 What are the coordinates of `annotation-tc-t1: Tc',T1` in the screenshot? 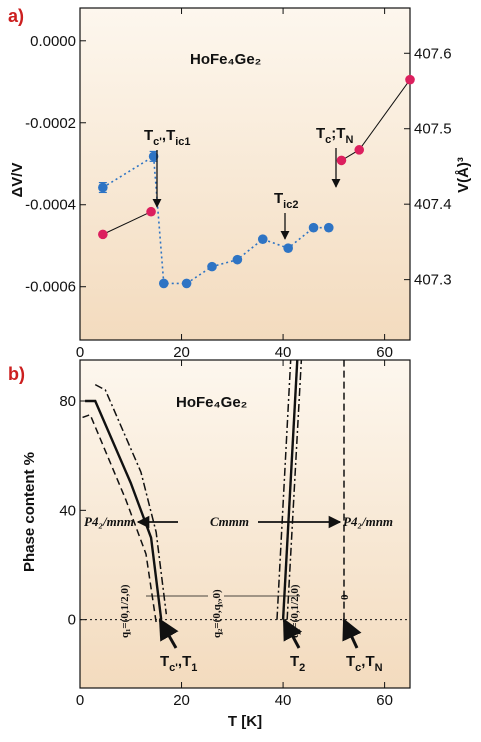 It's located at (177, 646).